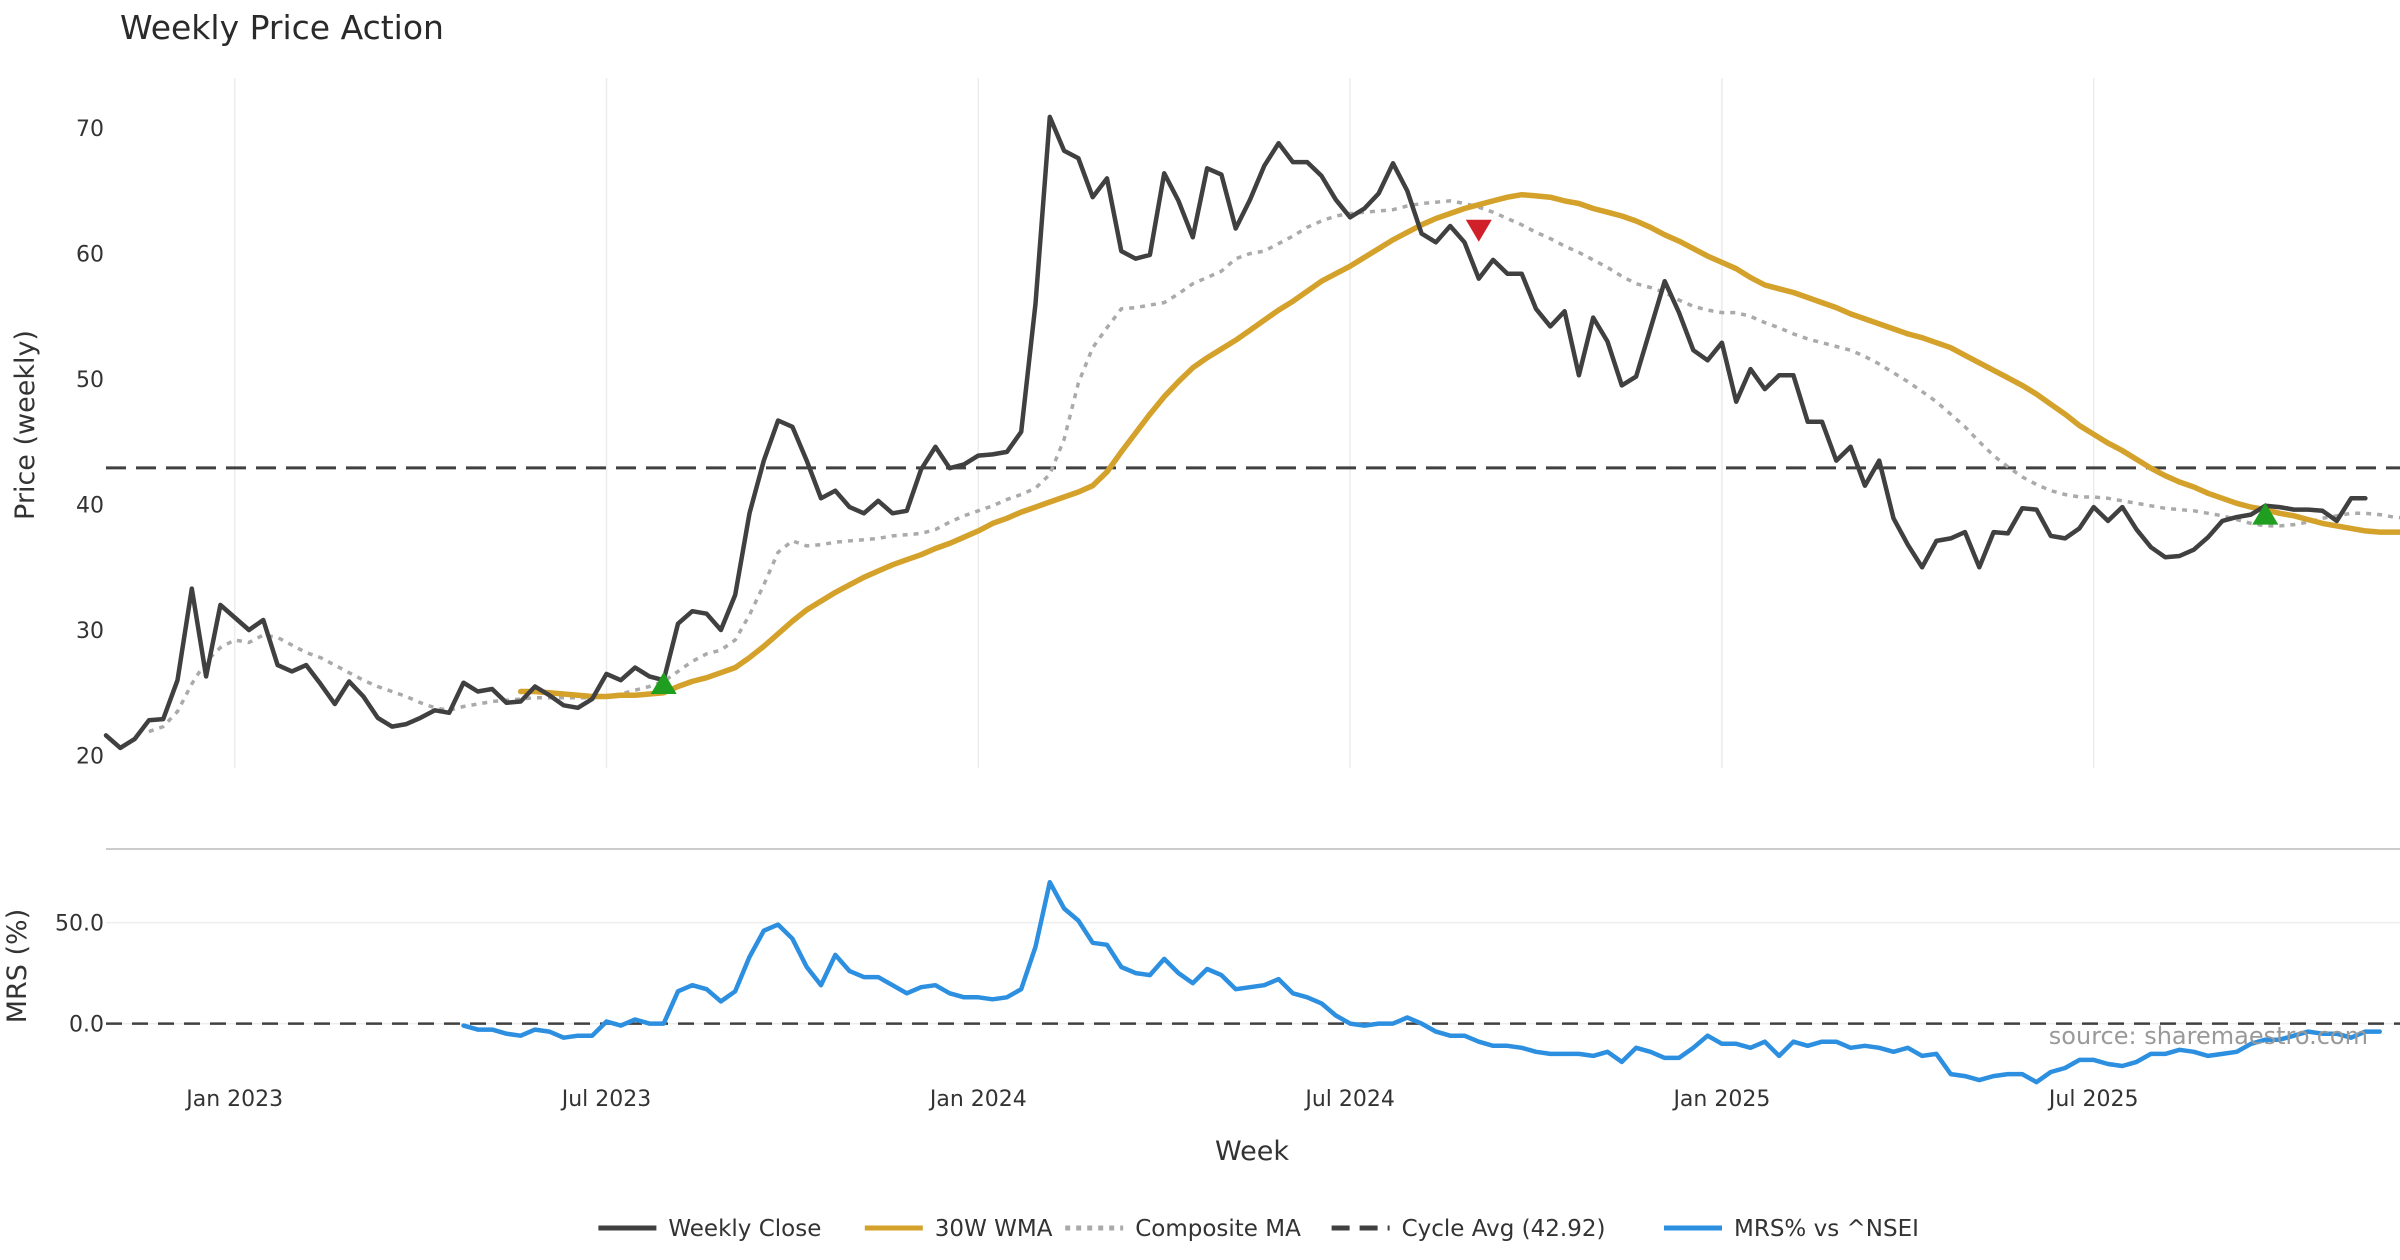 The image size is (2400, 1260). What do you see at coordinates (2093, 1099) in the screenshot?
I see `x-tick-label: Jul 2025` at bounding box center [2093, 1099].